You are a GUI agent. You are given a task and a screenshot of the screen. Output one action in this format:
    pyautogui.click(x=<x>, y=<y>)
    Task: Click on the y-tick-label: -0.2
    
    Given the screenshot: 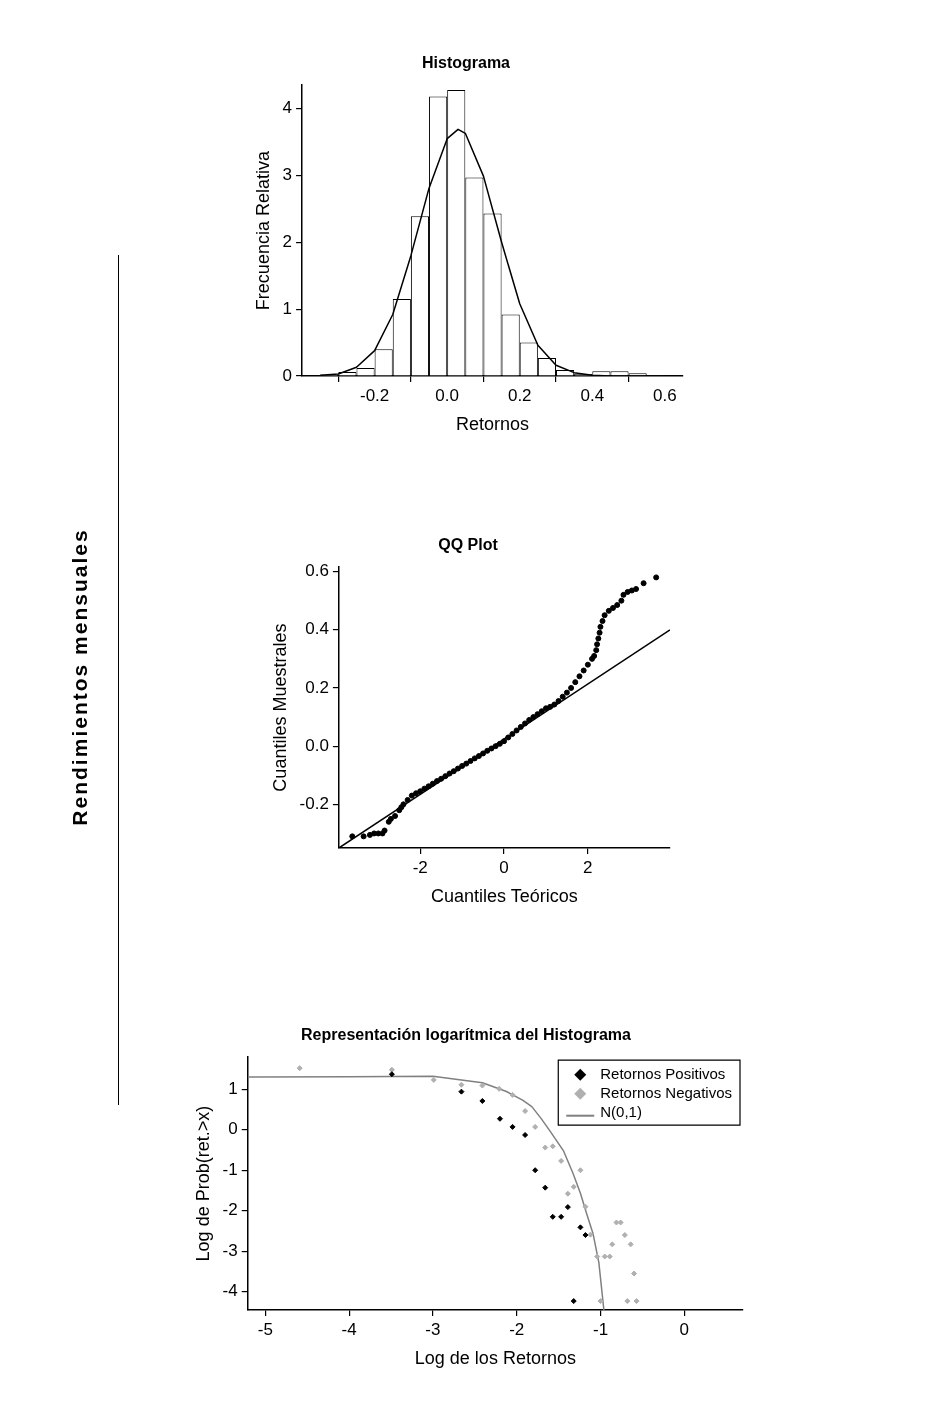 What is the action you would take?
    pyautogui.click(x=314, y=804)
    